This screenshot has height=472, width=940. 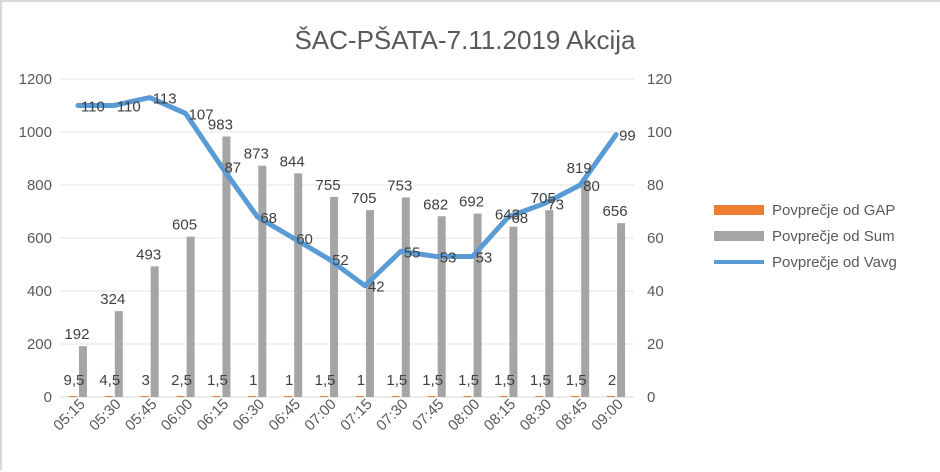 What do you see at coordinates (659, 132) in the screenshot?
I see `secondary-tick-label: 100` at bounding box center [659, 132].